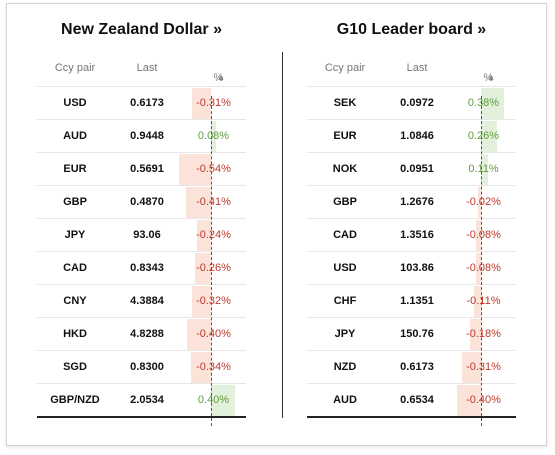 The image size is (555, 455). What do you see at coordinates (483, 268) in the screenshot?
I see `percent-change-cell: -0.08%` at bounding box center [483, 268].